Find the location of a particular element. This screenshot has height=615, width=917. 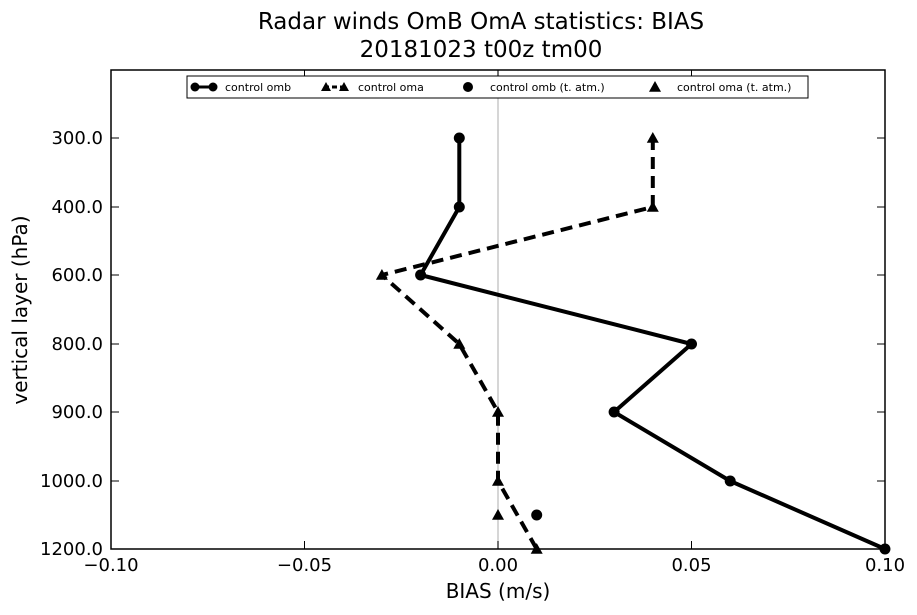

y-tick-label: 400.0 is located at coordinates (77, 207).